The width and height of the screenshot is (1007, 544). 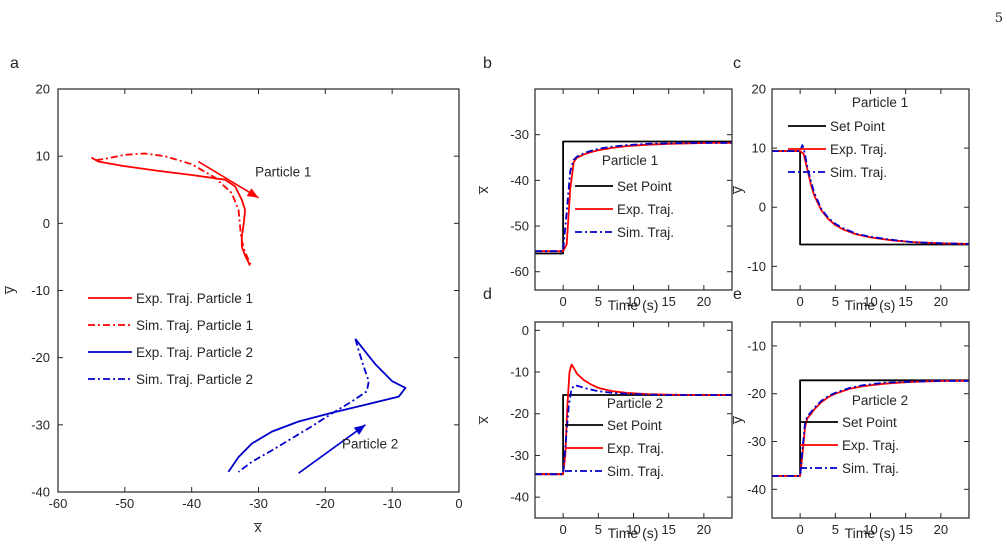 I want to click on x-tick-label: -50, so click(x=124, y=503).